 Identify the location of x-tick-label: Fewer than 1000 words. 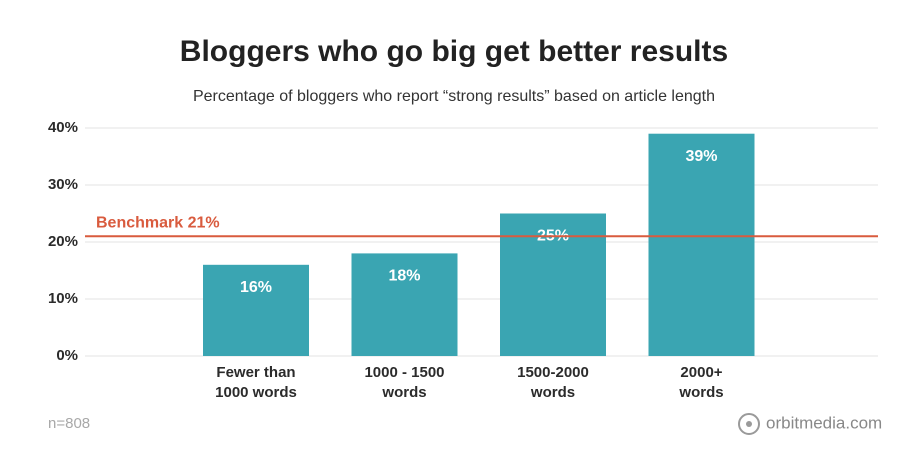
(256, 382).